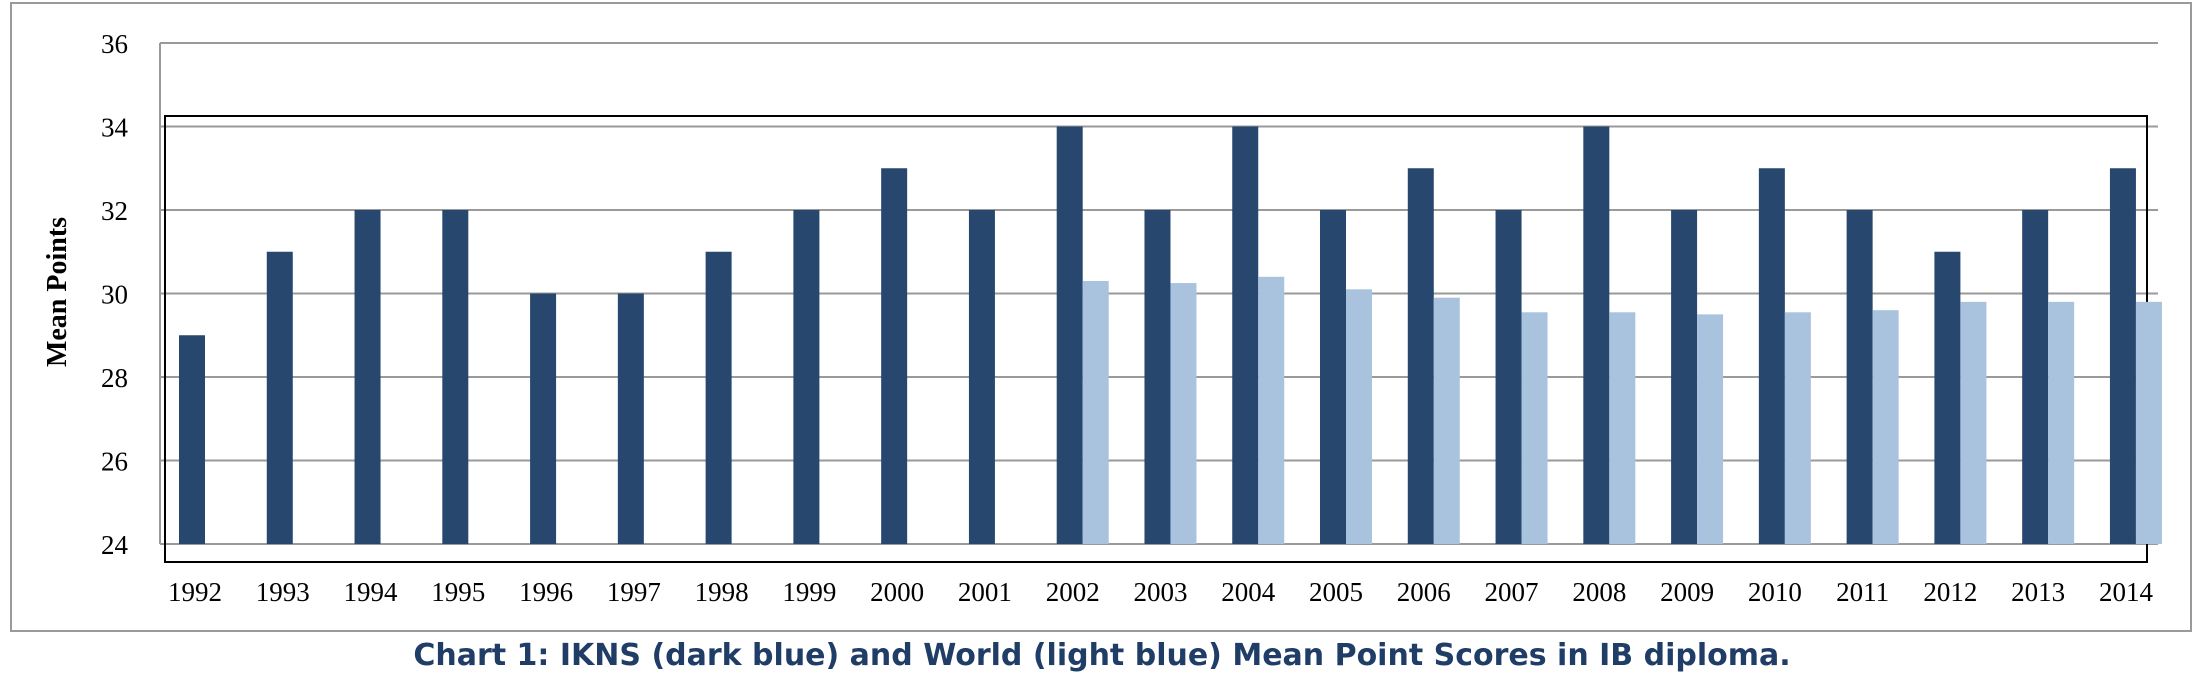  What do you see at coordinates (195, 592) in the screenshot?
I see `x-tick-label: 1992` at bounding box center [195, 592].